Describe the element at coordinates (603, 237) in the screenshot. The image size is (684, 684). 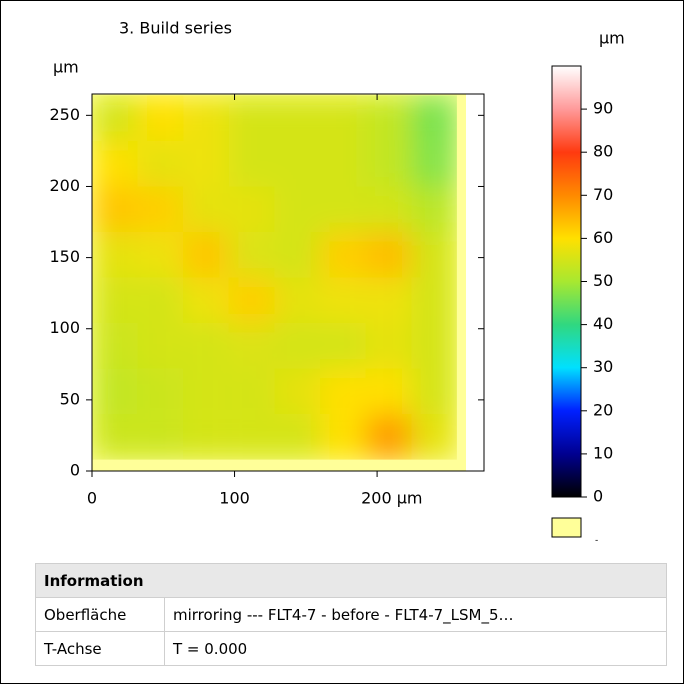
I see `colorbar-tick-label: 60` at that location.